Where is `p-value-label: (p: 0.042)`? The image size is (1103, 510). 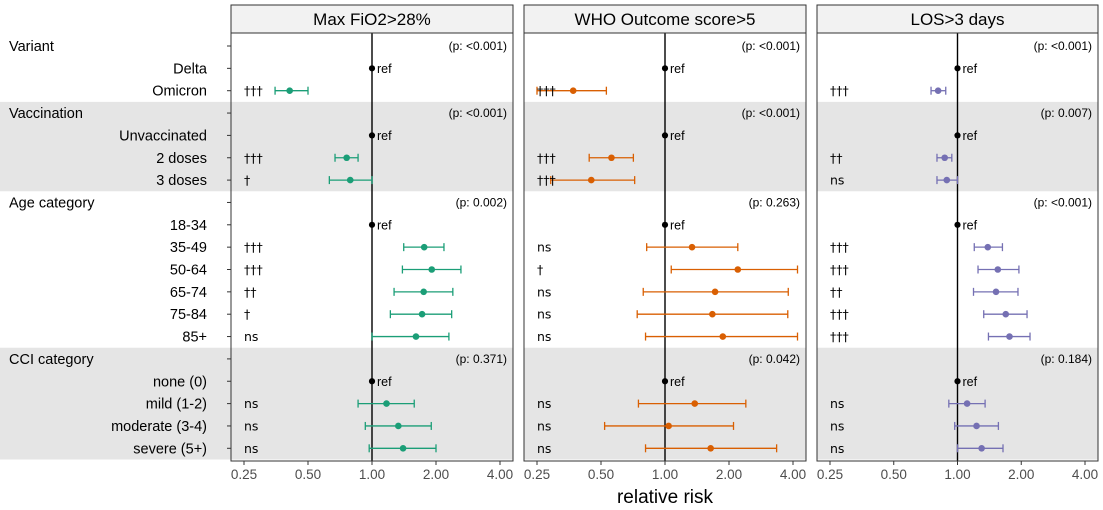
p-value-label: (p: 0.042) is located at coordinates (774, 359).